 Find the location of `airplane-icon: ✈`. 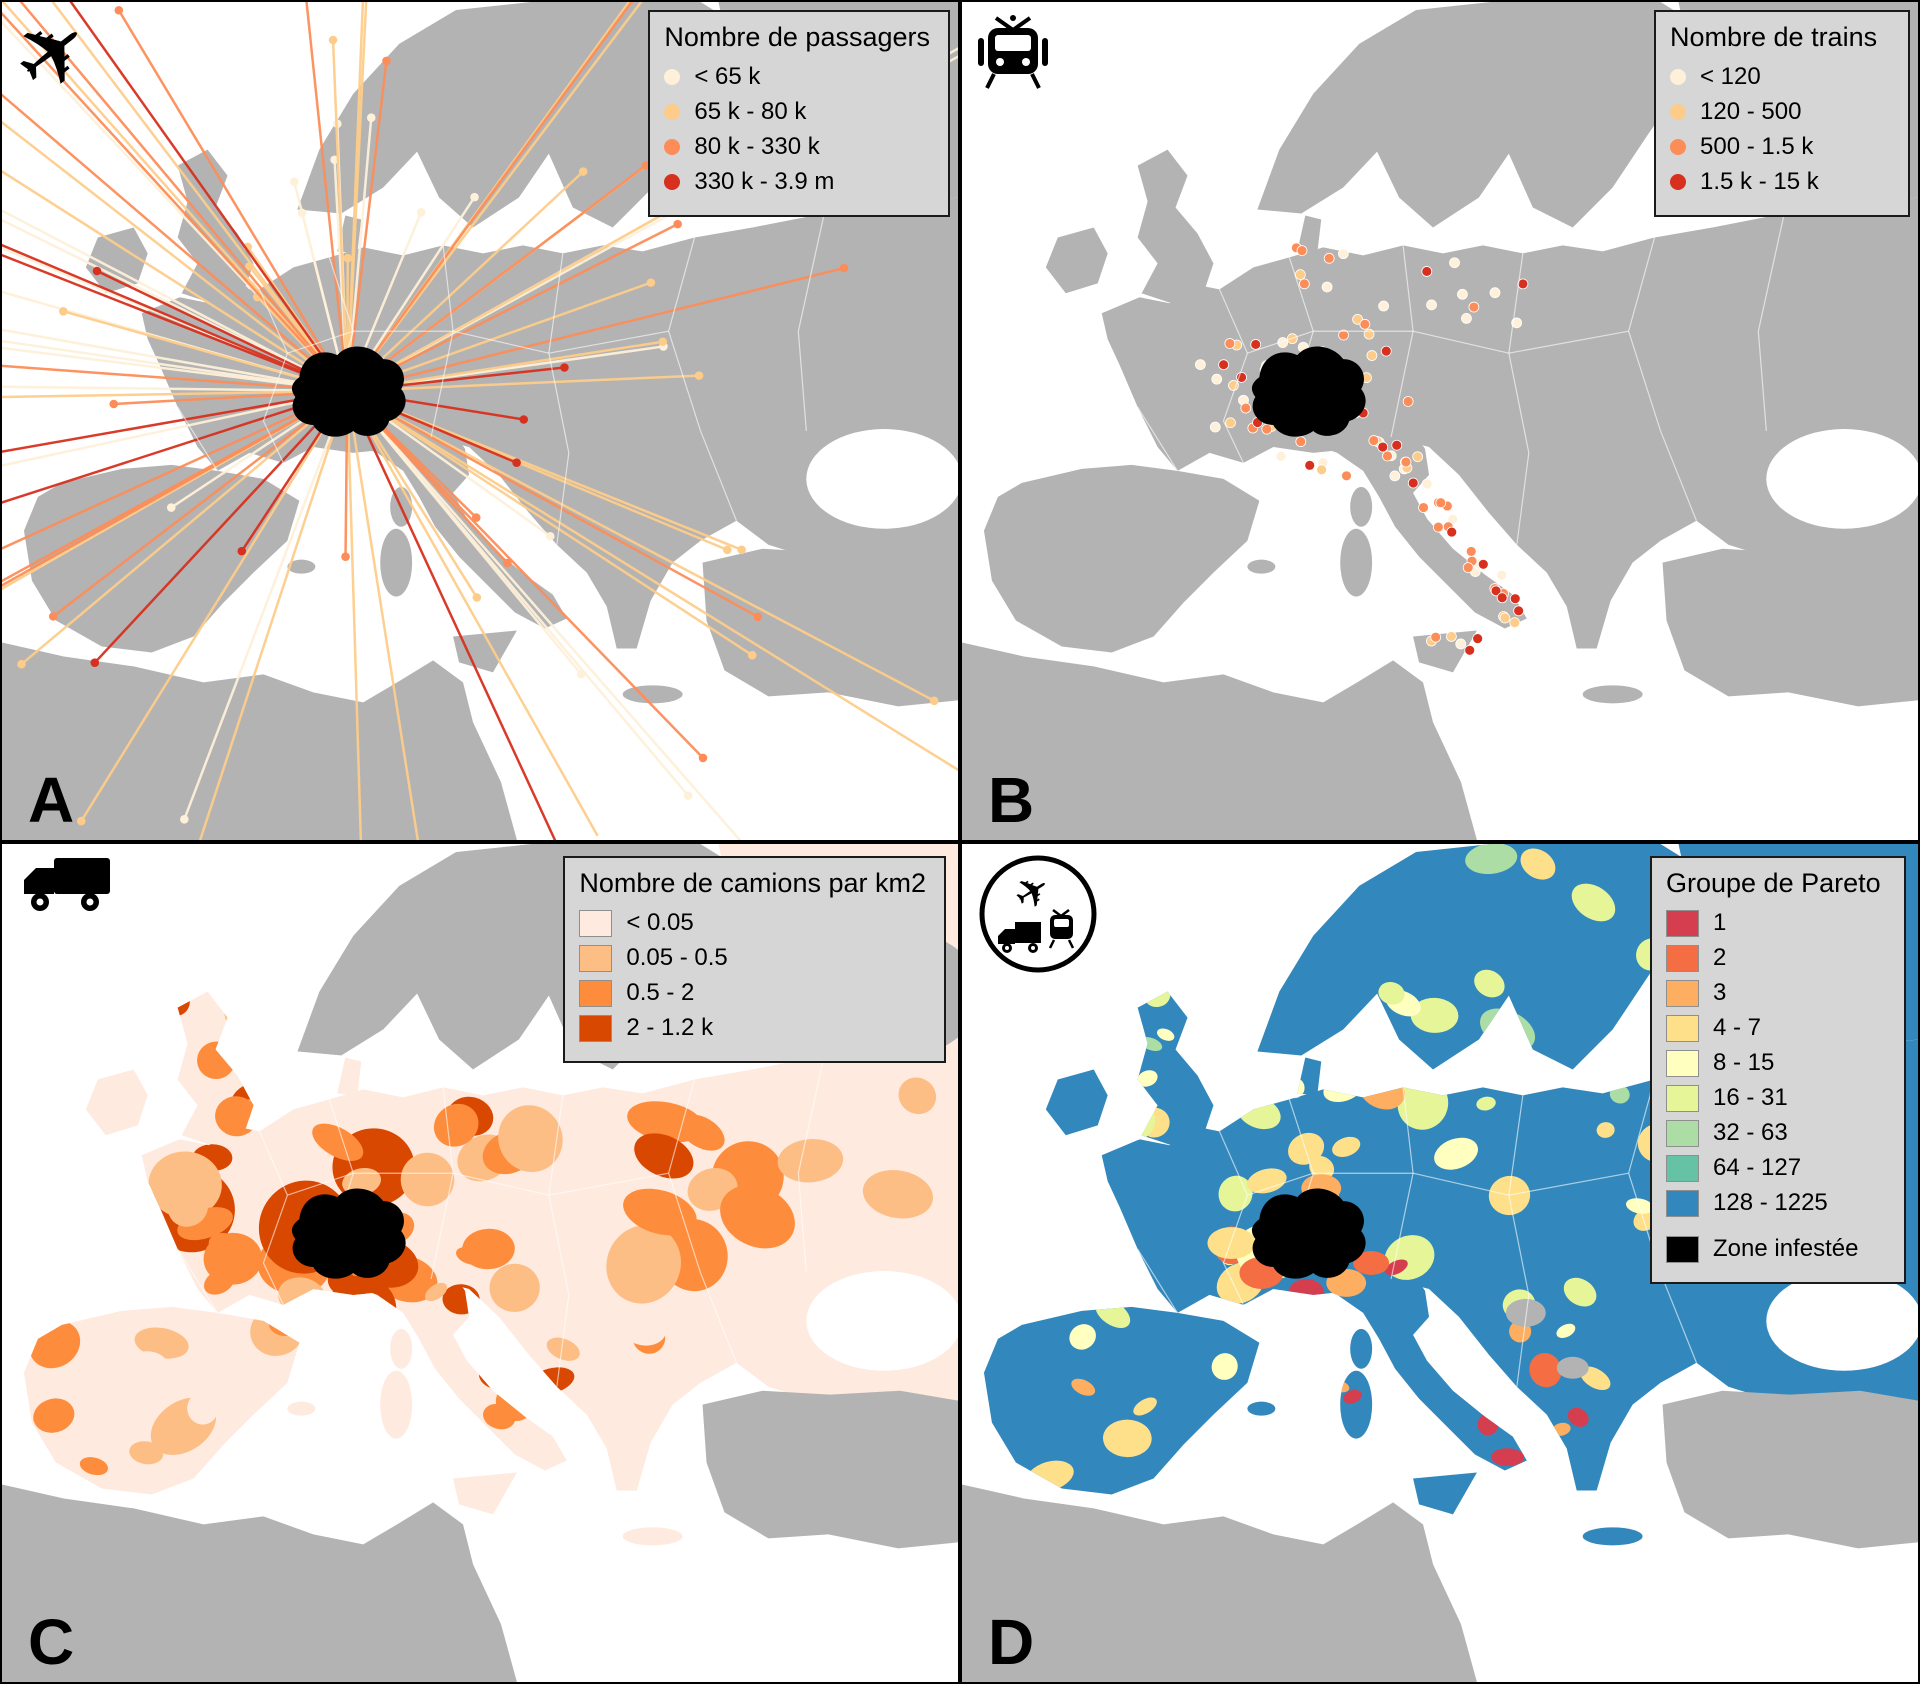

airplane-icon: ✈ is located at coordinates (57, 58).